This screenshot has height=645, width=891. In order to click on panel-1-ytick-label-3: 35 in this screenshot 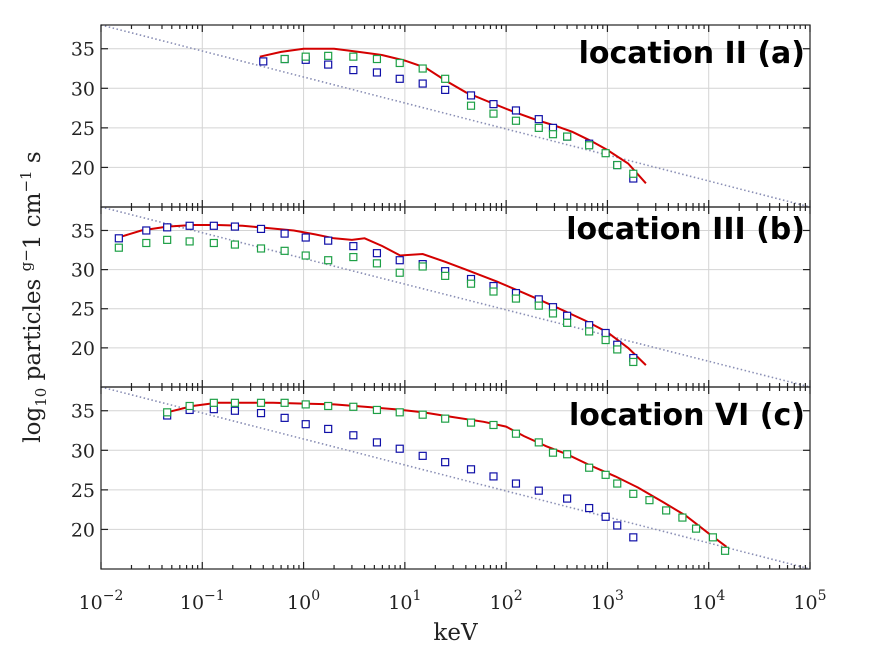, I will do `click(83, 50)`.